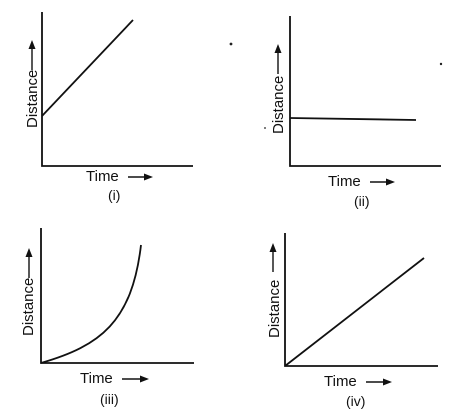  Describe the element at coordinates (355, 401) in the screenshot. I see `graph-iv-panel-label: (iv)` at that location.